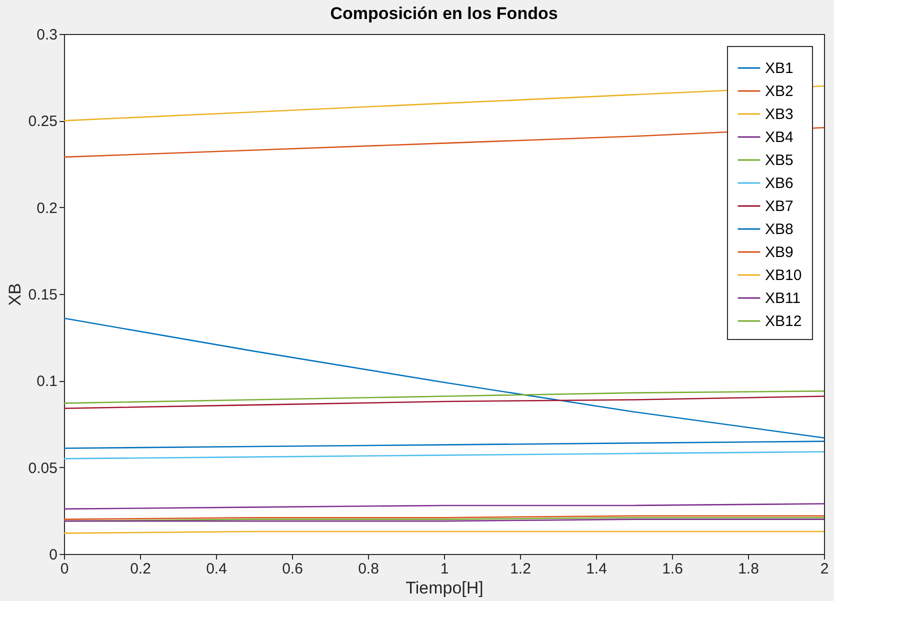 This screenshot has width=900, height=644. Describe the element at coordinates (444, 13) in the screenshot. I see `chart-title: Composición en los Fondos` at that location.